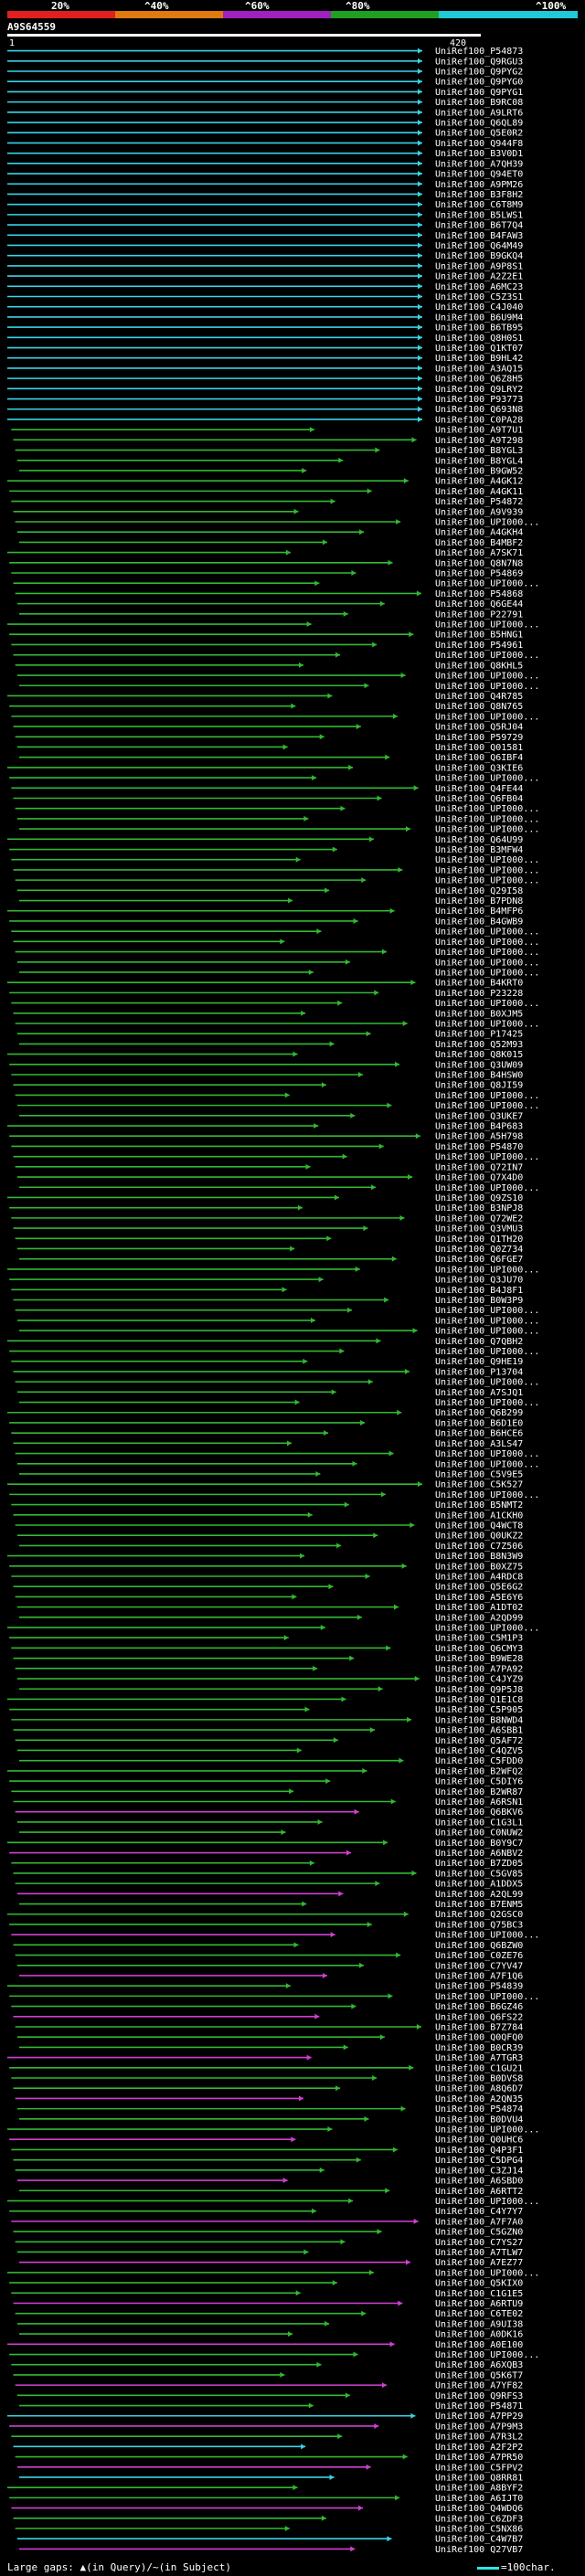 The height and width of the screenshot is (2576, 585). I want to click on hit-label: UniRef100_Q0Z734, so click(479, 1250).